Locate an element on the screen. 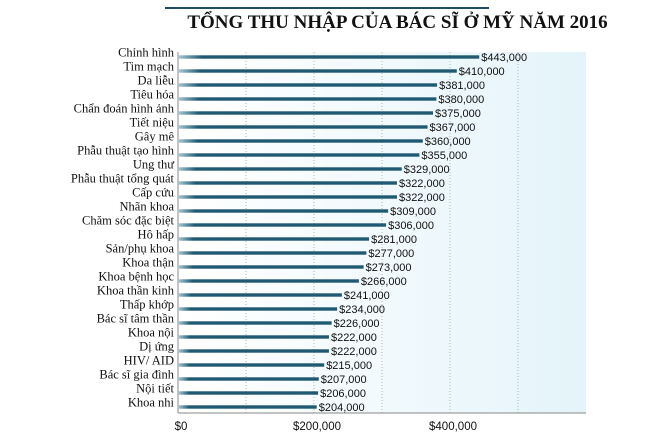 The width and height of the screenshot is (645, 439). data-label: $306,000 is located at coordinates (411, 226).